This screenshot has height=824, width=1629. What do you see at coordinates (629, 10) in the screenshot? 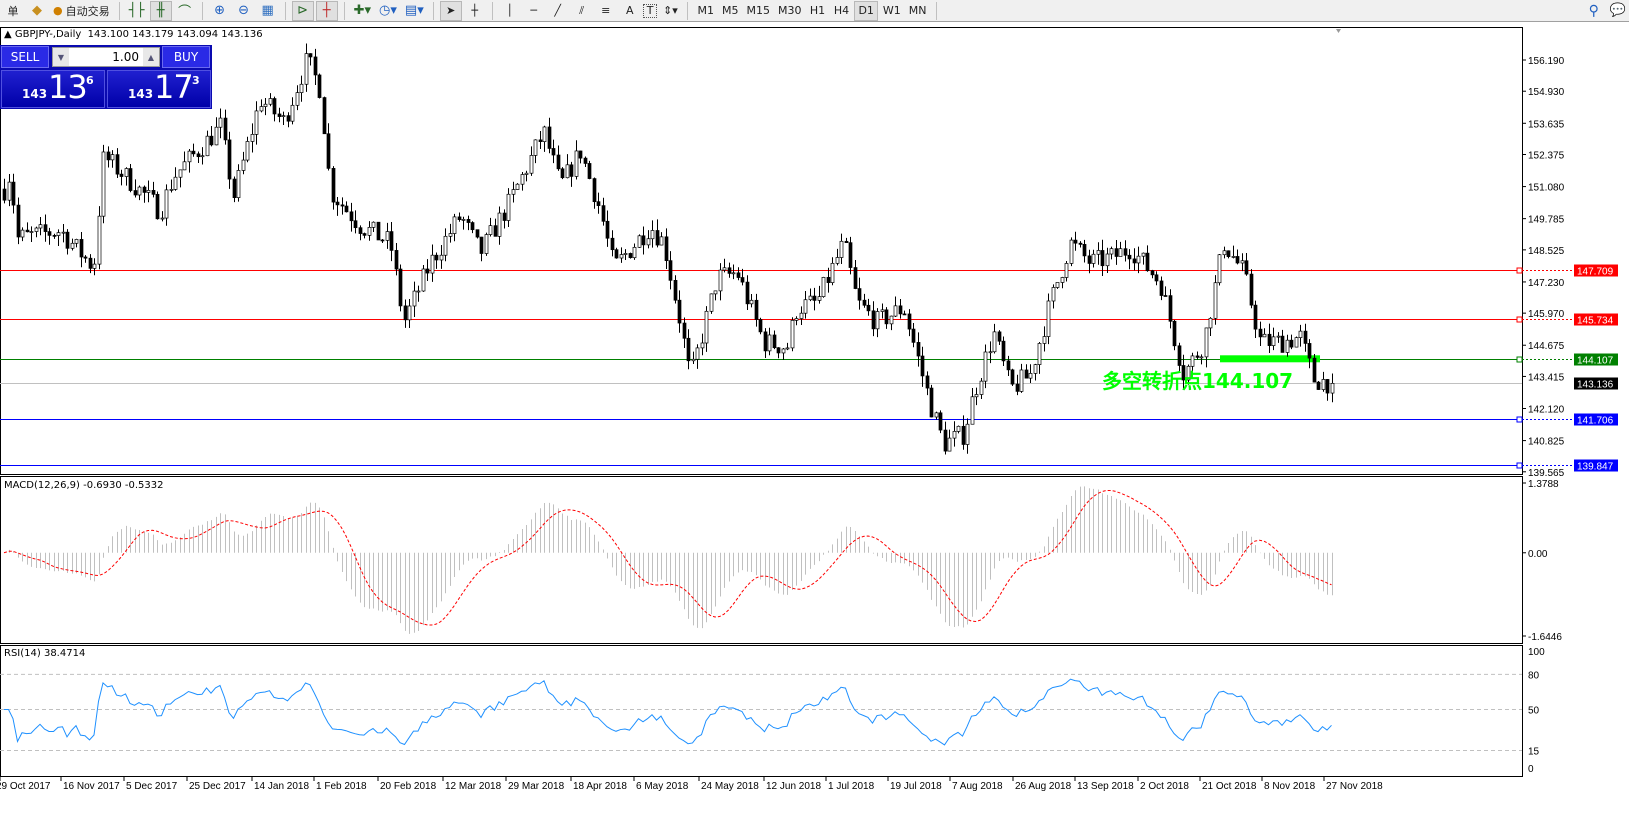
I see `text-icon: A` at bounding box center [629, 10].